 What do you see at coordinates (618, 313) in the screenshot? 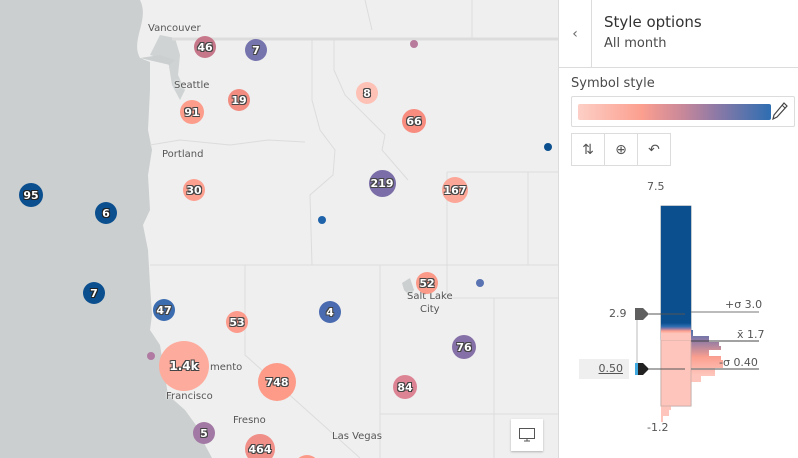
I see `upper-handle-value: 2.9` at bounding box center [618, 313].